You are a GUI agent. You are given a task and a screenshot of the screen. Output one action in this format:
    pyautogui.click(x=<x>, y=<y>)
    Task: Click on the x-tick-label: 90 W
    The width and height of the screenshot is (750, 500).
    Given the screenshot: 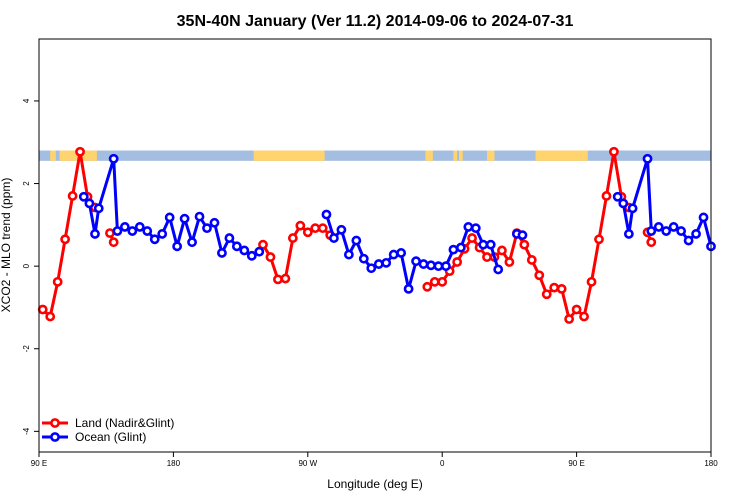 What is the action you would take?
    pyautogui.click(x=307, y=463)
    